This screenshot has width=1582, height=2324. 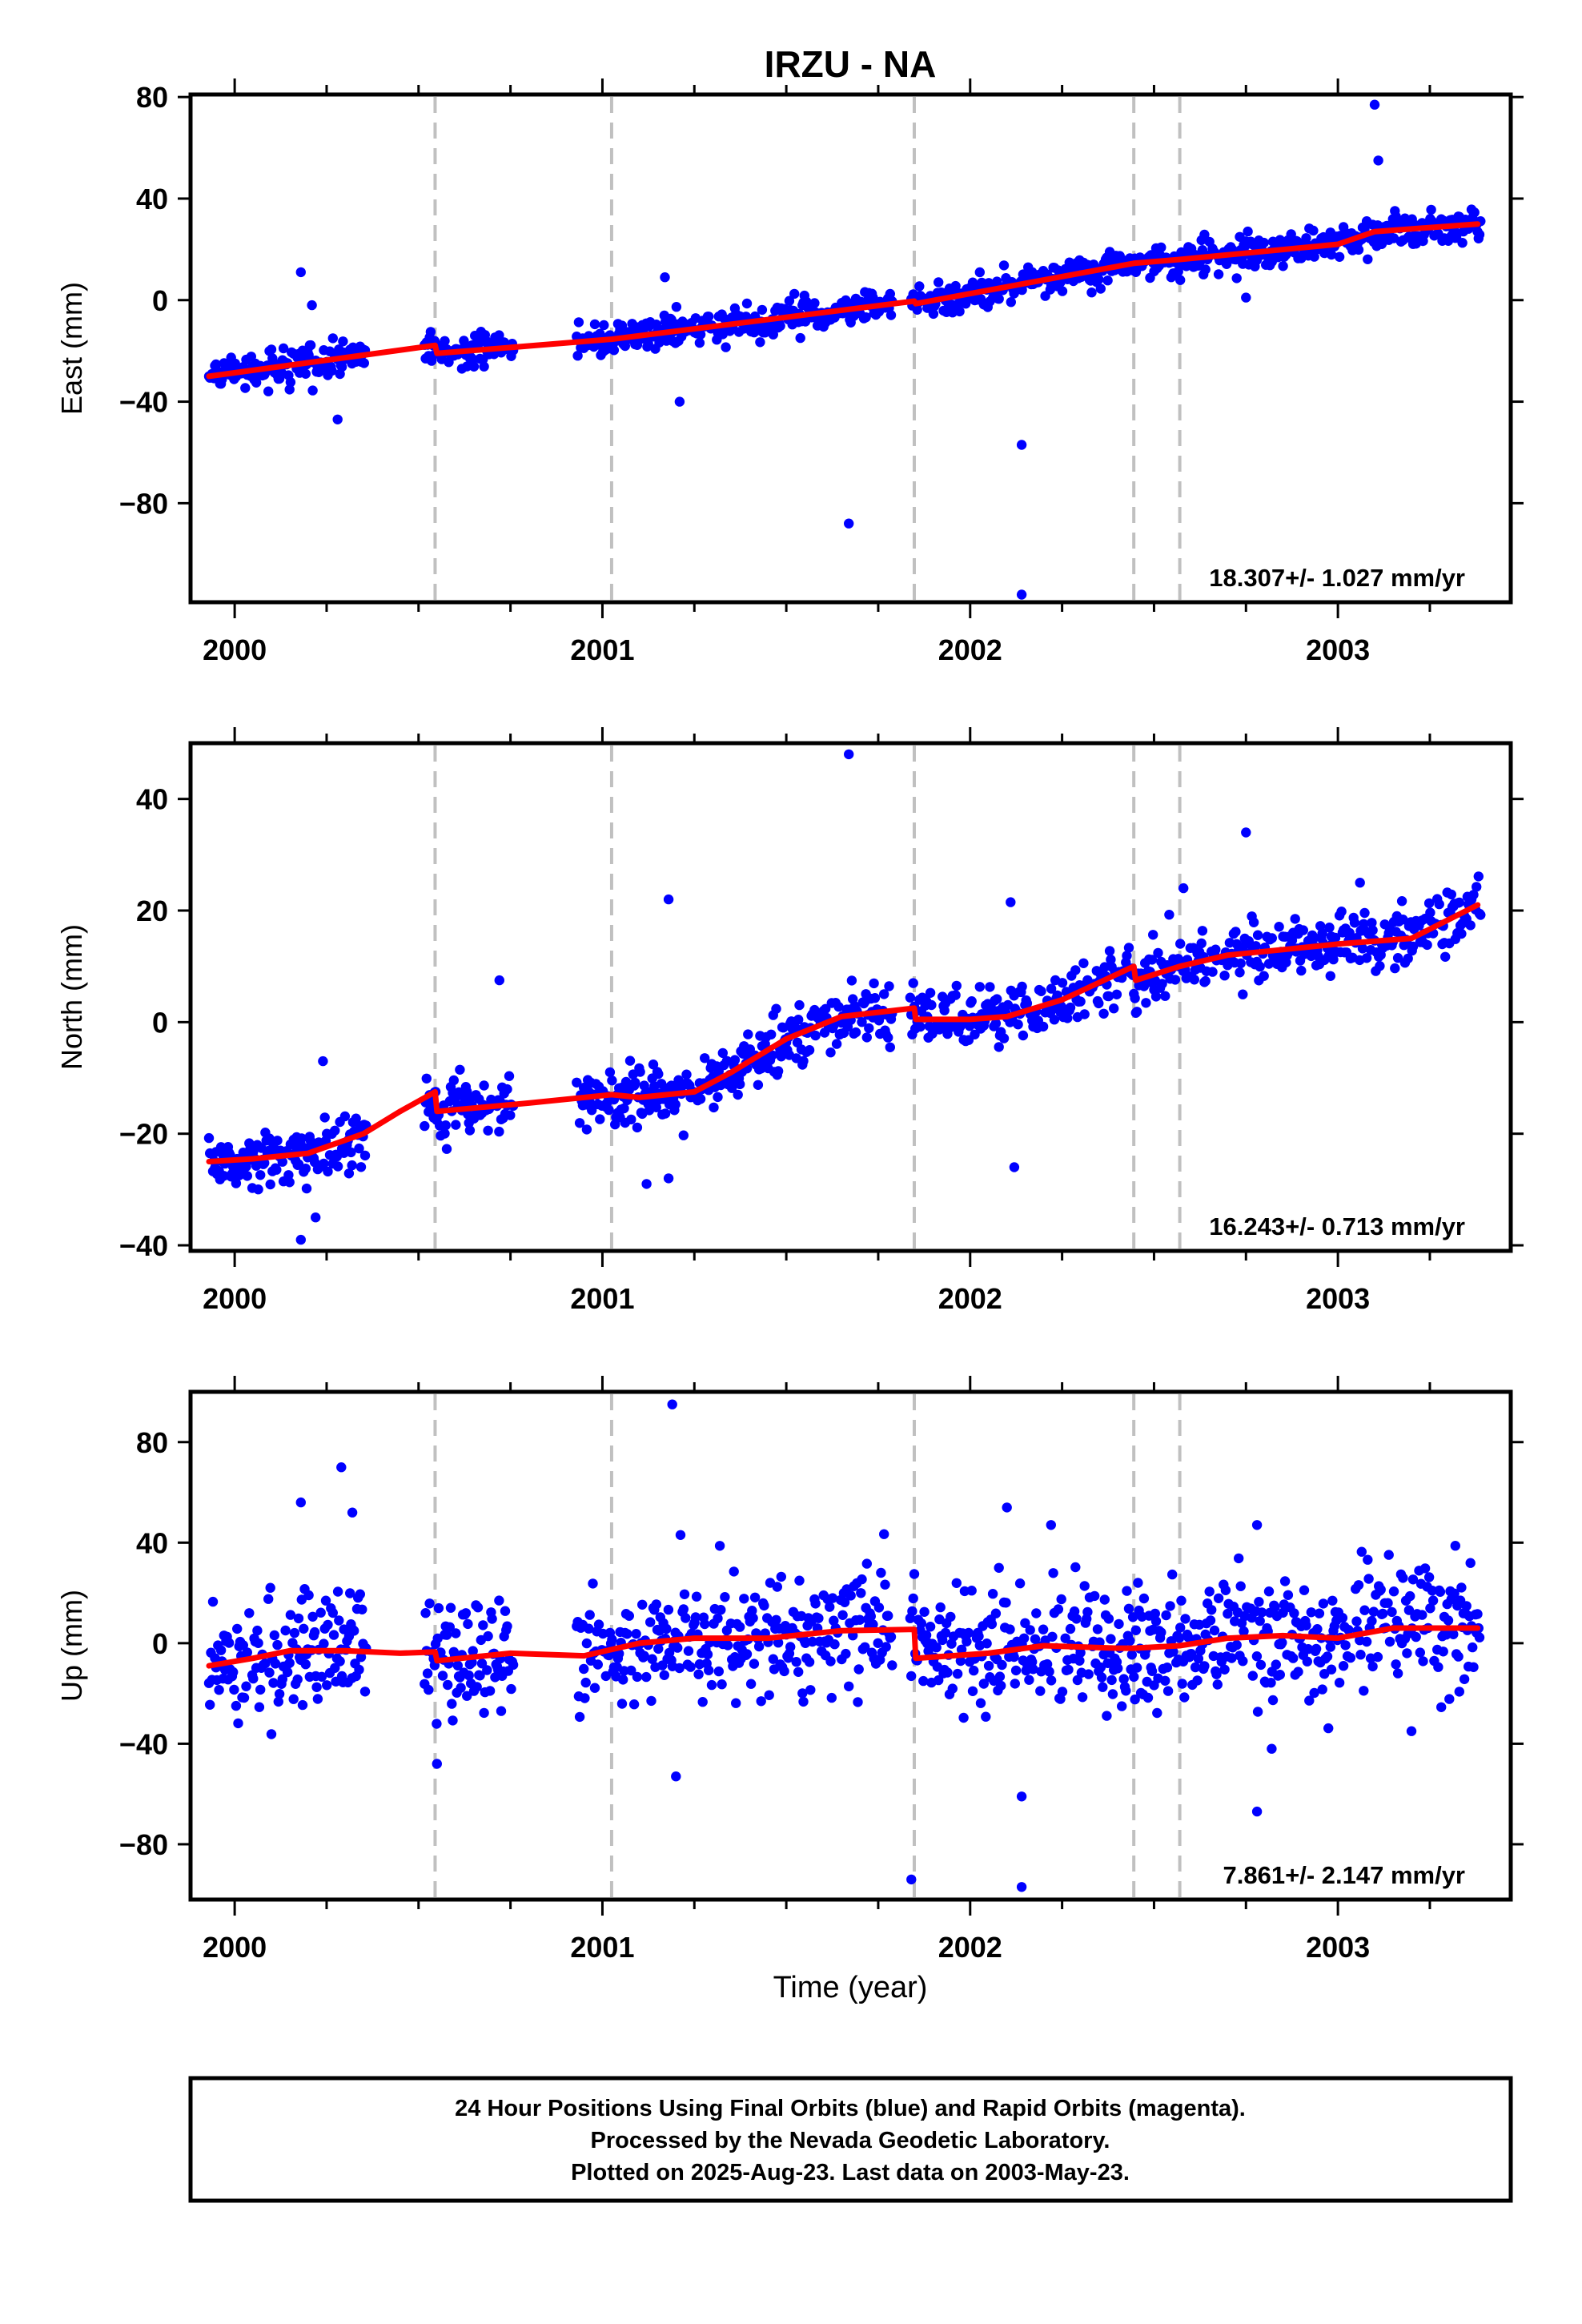 What do you see at coordinates (1021, 1887) in the screenshot?
I see `up-outlier-point` at bounding box center [1021, 1887].